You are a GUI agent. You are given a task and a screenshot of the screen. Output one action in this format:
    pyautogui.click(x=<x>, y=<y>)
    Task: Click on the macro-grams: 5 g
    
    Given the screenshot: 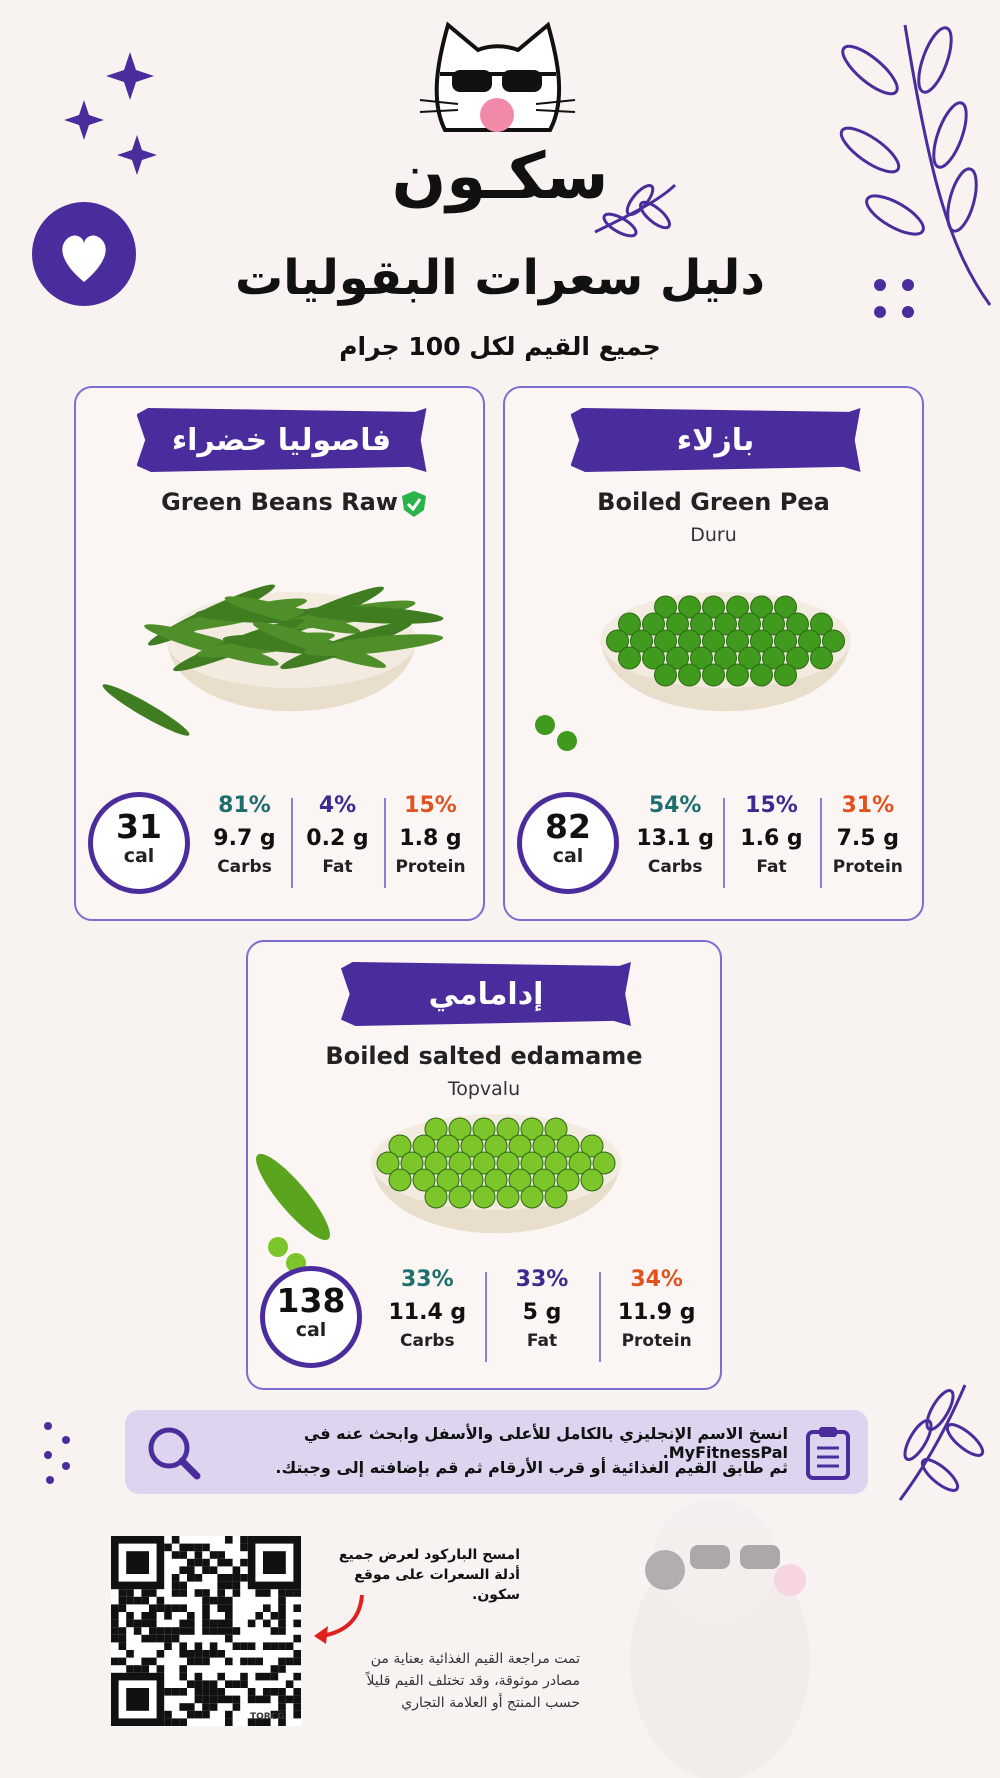 What is the action you would take?
    pyautogui.click(x=542, y=1312)
    